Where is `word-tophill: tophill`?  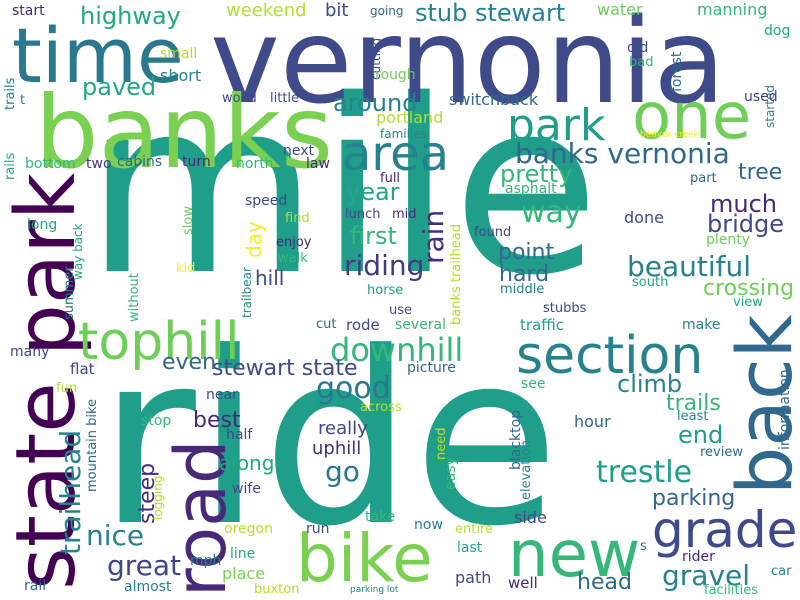
word-tophill: tophill is located at coordinates (159, 342).